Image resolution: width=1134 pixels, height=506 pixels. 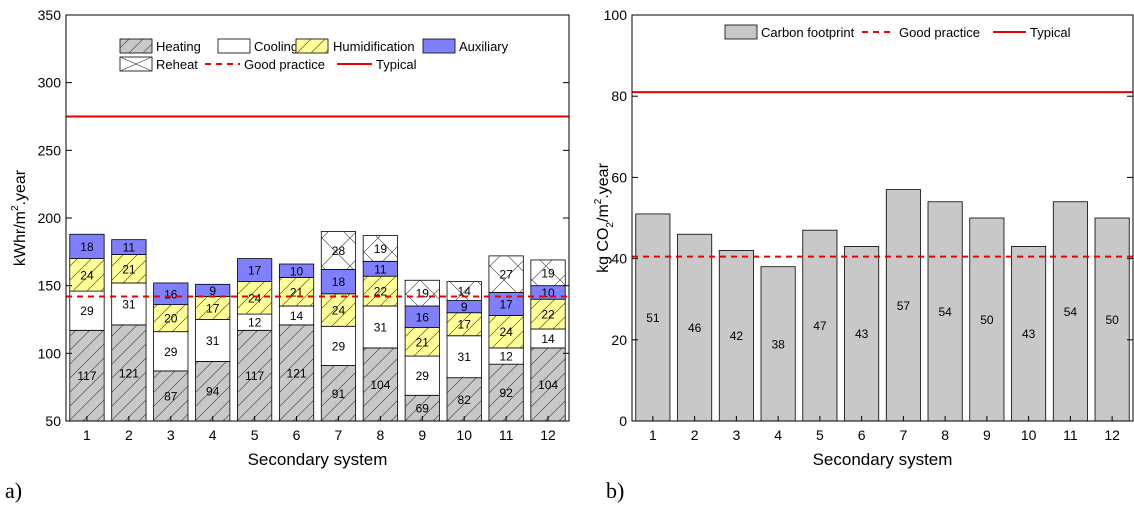 I want to click on bar-label-cooling-5: 12, so click(x=255, y=323).